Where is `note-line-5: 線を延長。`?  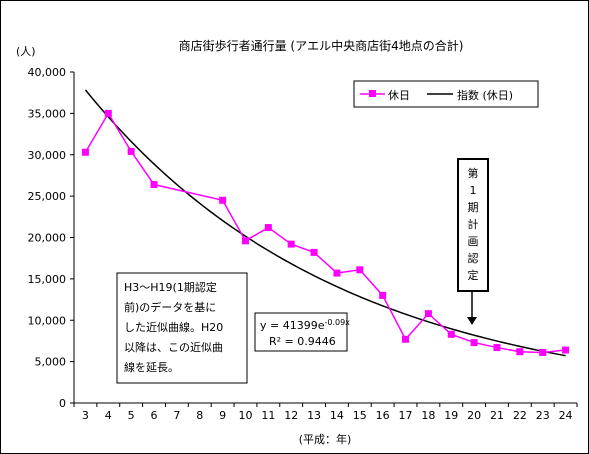 note-line-5: 線を延長。 is located at coordinates (151, 367).